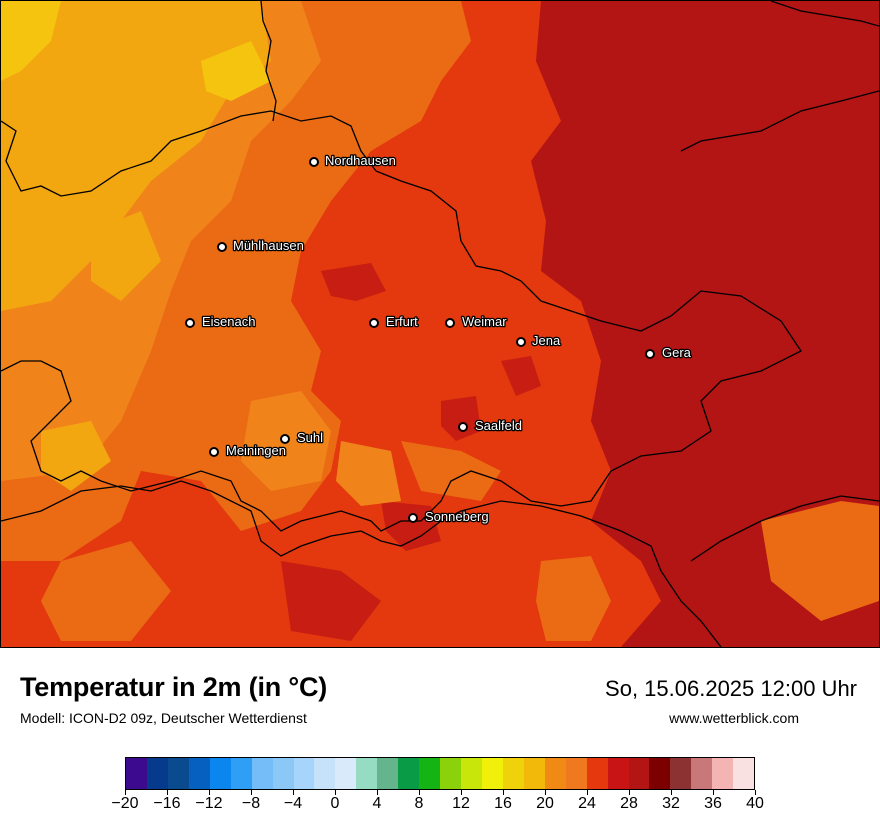 The image size is (880, 830). I want to click on legend-tick-label: −16, so click(167, 803).